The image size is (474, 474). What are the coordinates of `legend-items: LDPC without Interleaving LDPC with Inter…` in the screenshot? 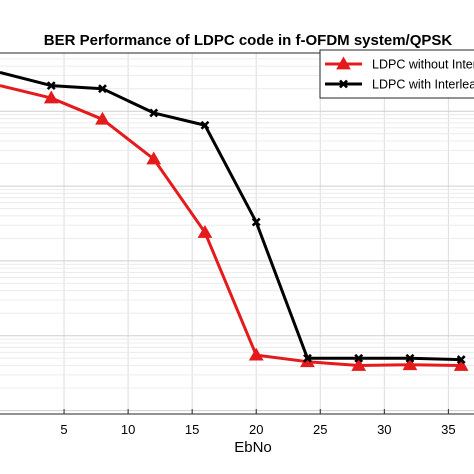 It's located at (399, 74).